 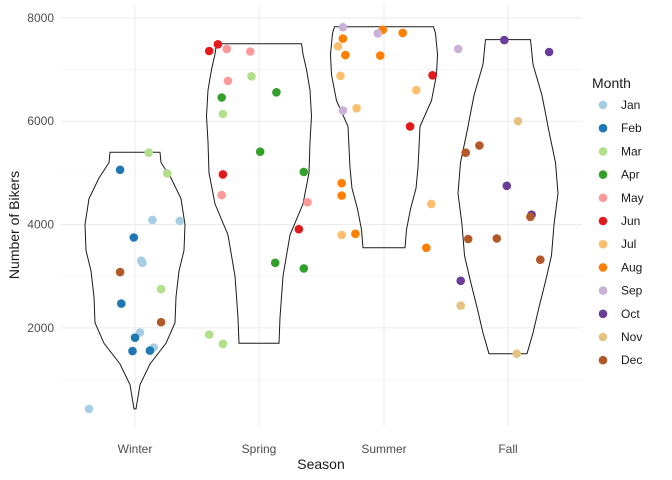 I want to click on y-tick-label: 8000, so click(x=40, y=18).